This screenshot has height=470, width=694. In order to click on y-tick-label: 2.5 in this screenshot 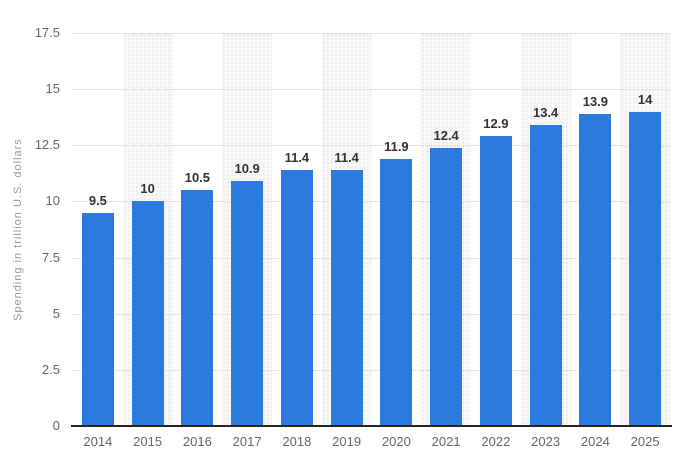, I will do `click(50, 369)`.